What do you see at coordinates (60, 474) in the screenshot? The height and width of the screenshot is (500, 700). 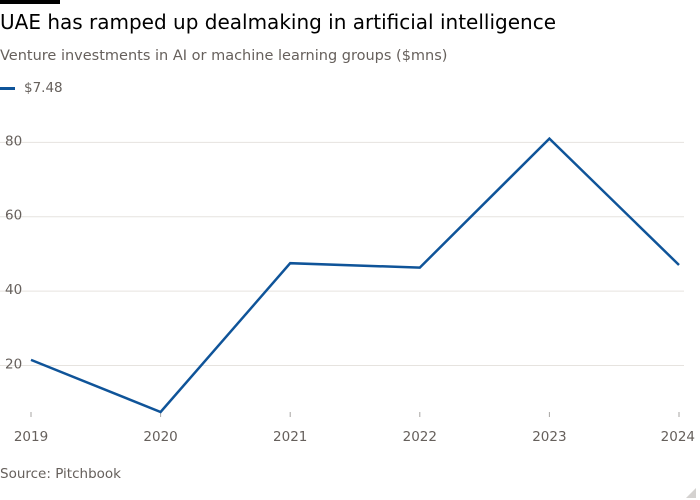 I see `source-note: Source: Pitchbook` at bounding box center [60, 474].